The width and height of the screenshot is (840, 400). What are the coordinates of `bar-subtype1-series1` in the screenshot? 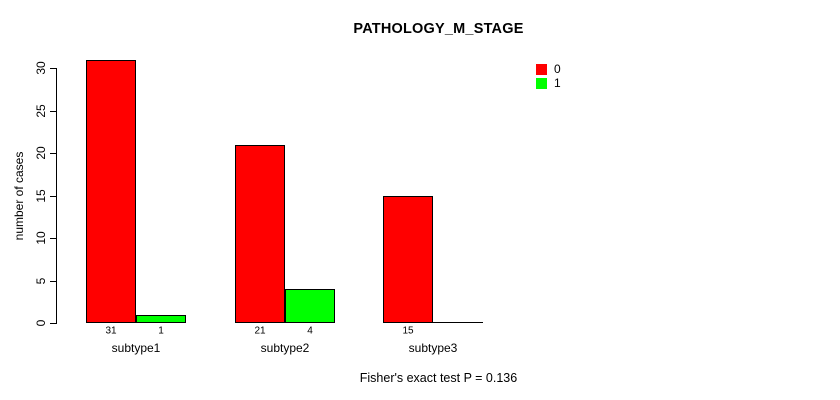 It's located at (161, 318).